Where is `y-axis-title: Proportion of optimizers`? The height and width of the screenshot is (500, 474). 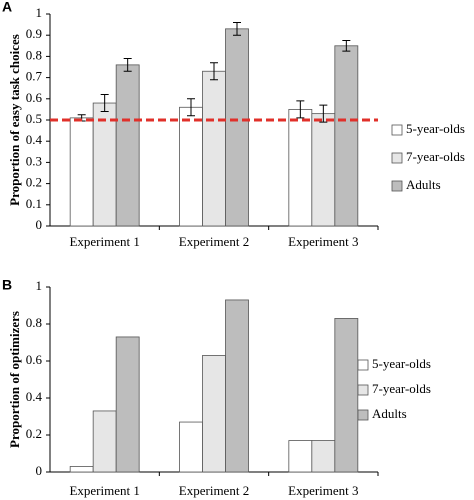
y-axis-title: Proportion of optimizers is located at coordinates (14, 379).